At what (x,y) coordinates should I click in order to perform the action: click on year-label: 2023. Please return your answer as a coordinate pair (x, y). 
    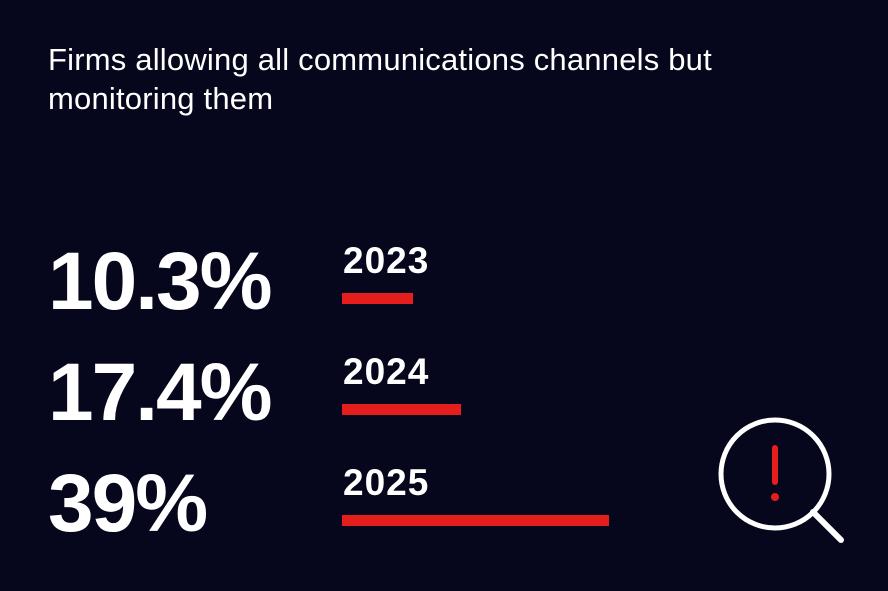
    Looking at the image, I should click on (386, 260).